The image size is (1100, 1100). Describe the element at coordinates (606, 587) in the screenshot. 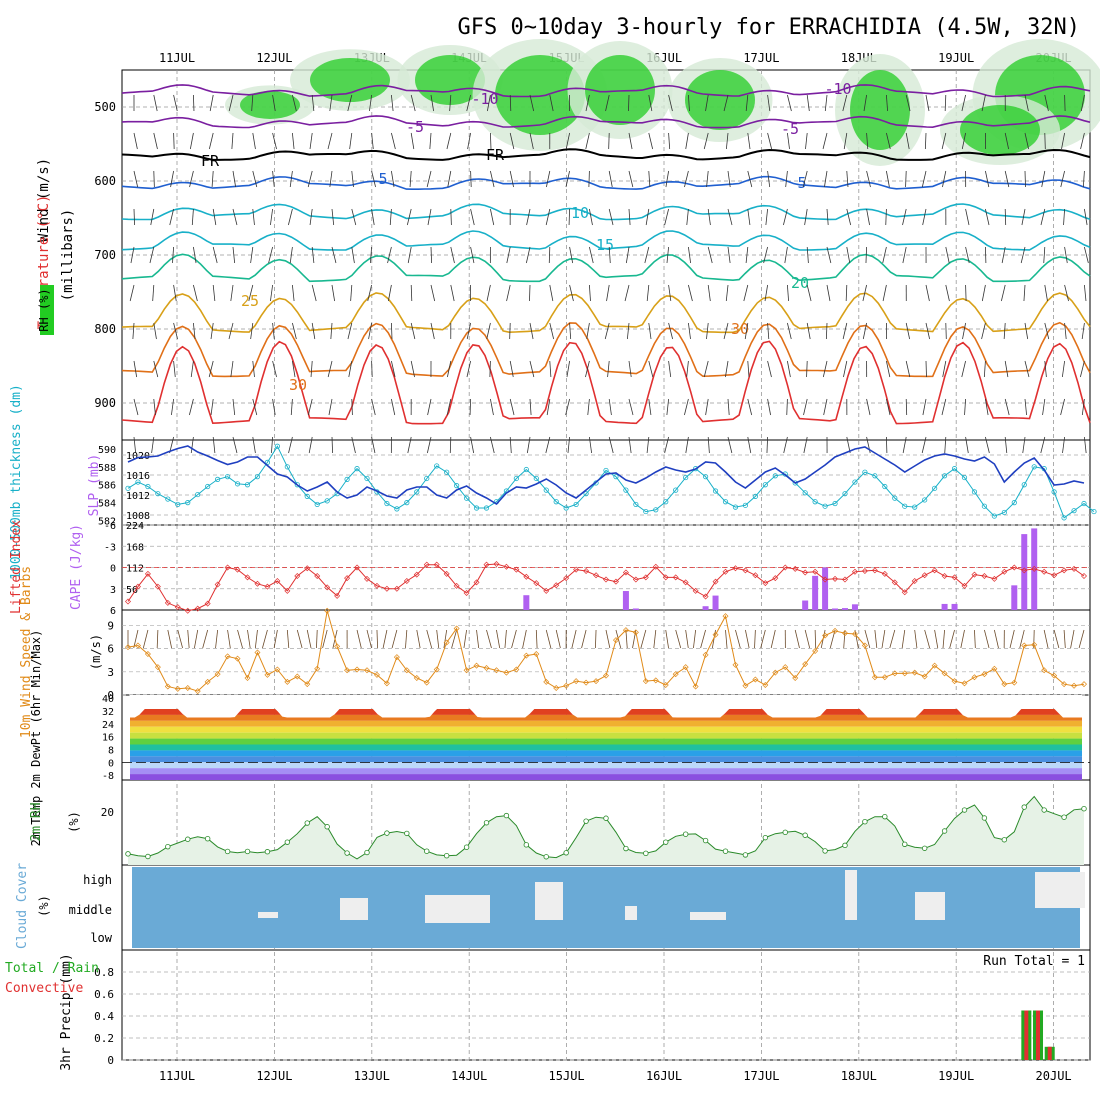

I see `li-line` at that location.